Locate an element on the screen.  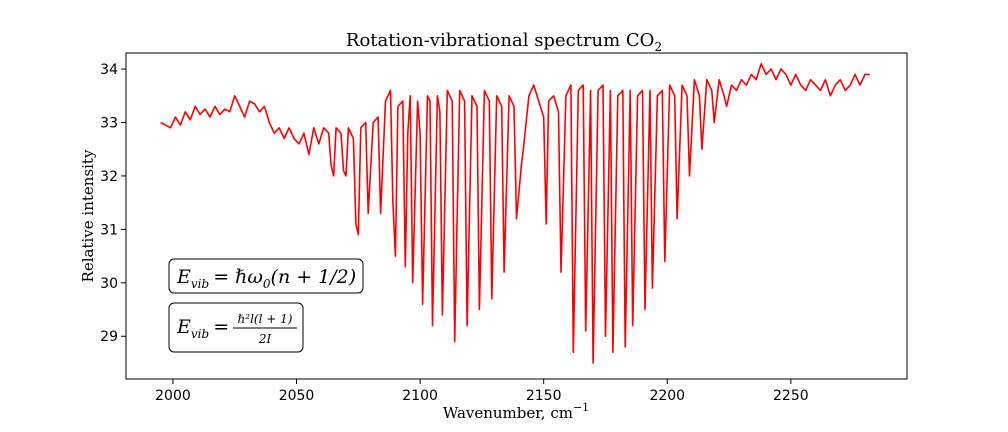
chart-title-subscript: 2 is located at coordinates (658, 47).